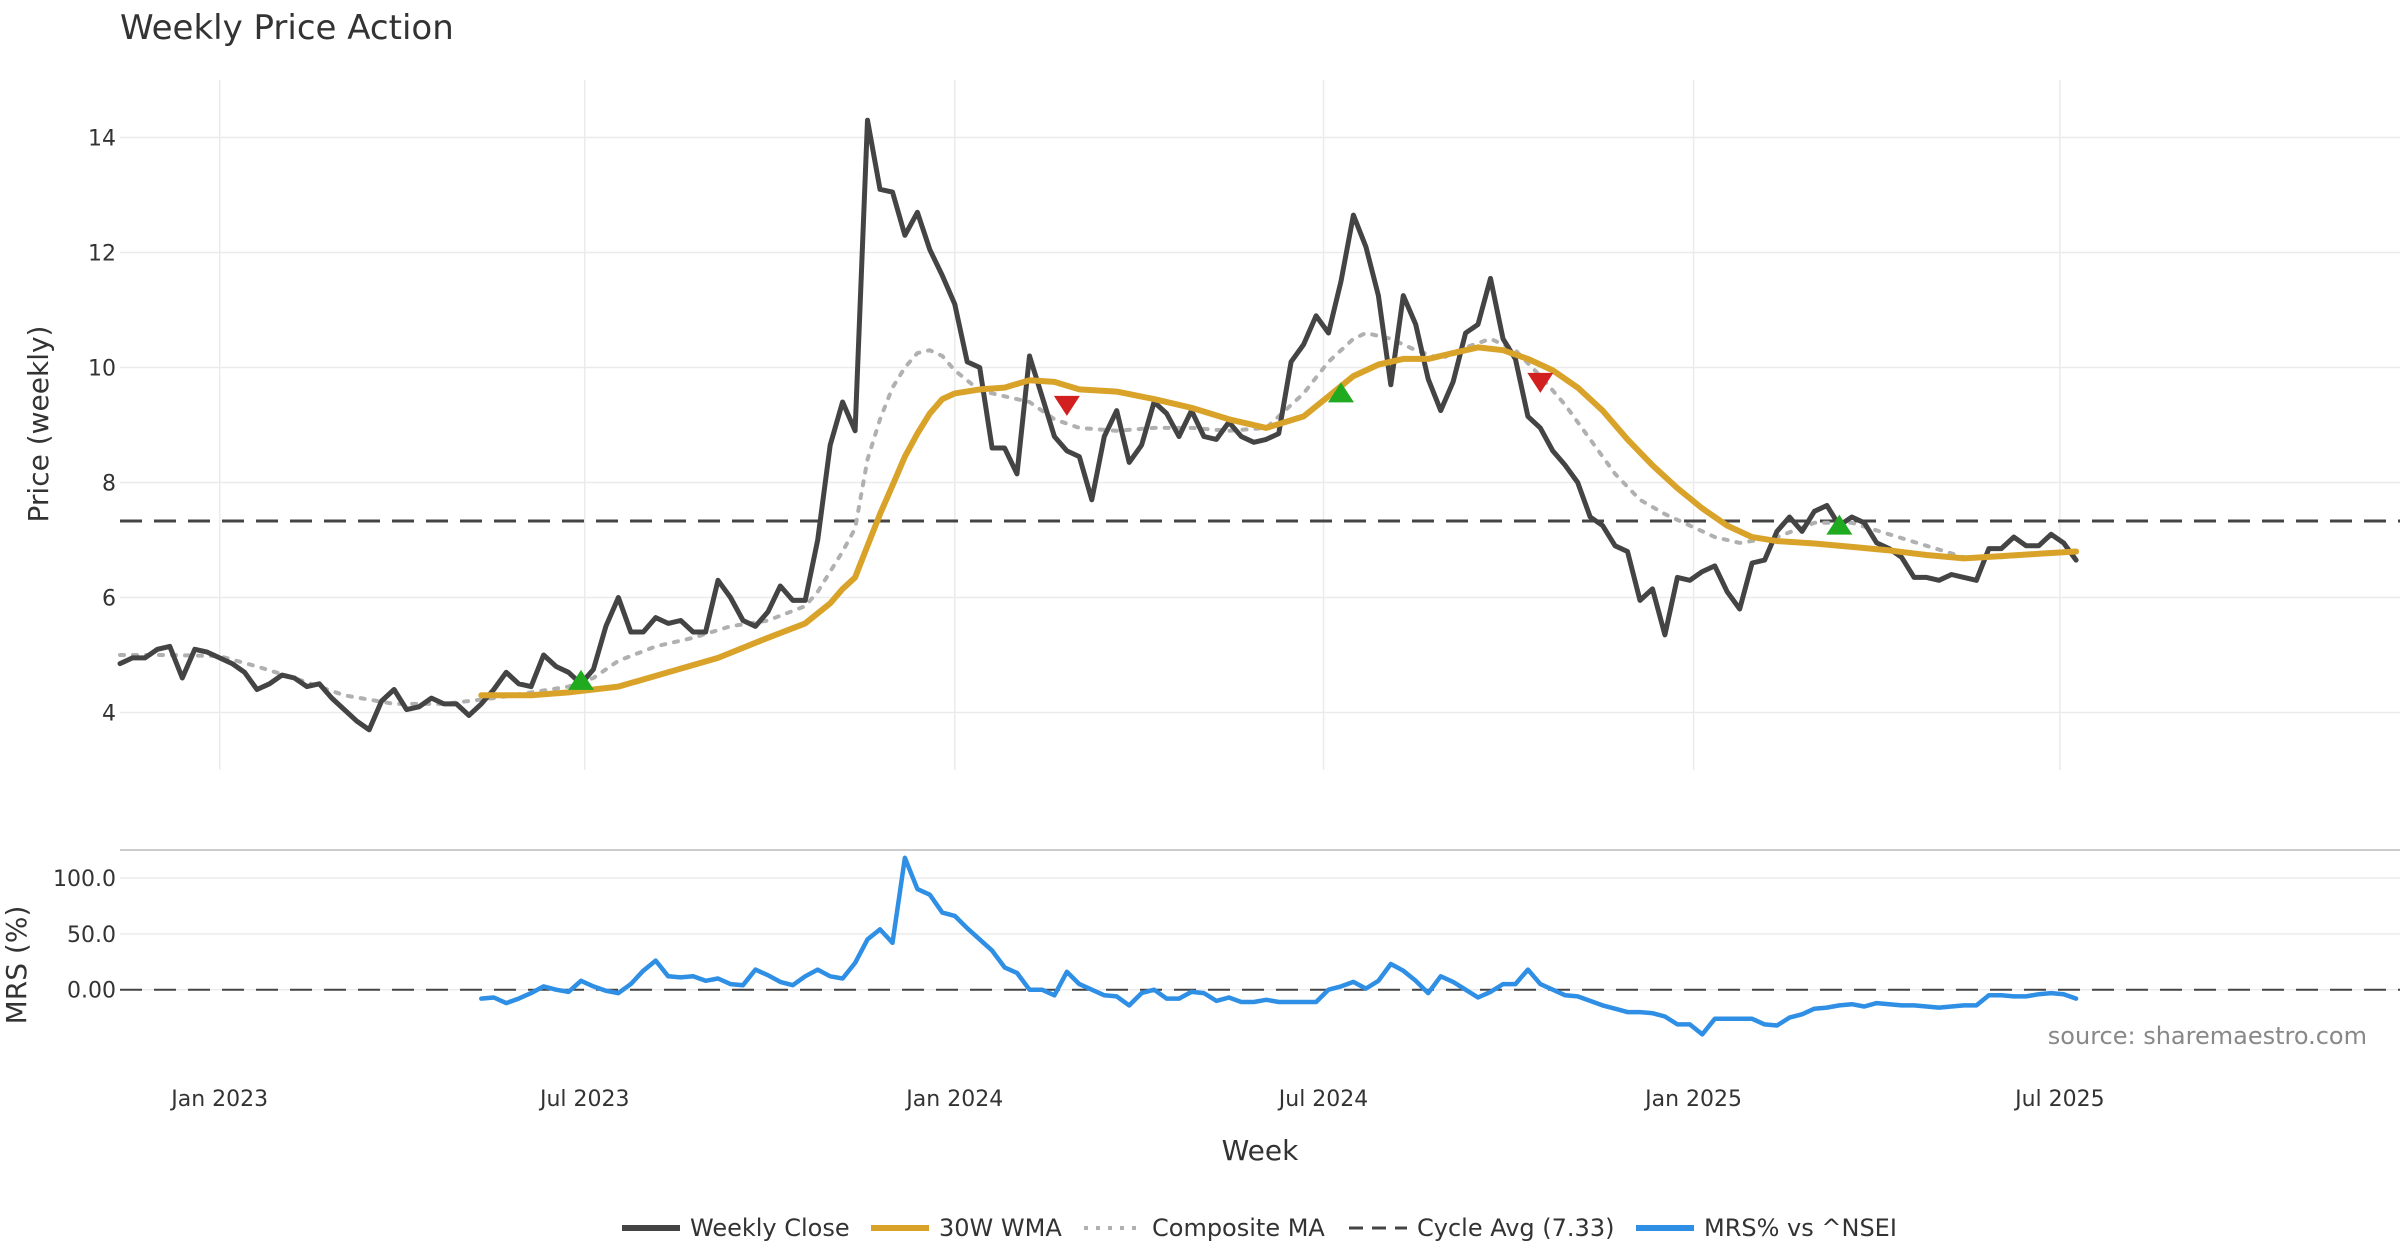 Image resolution: width=2400 pixels, height=1260 pixels. Describe the element at coordinates (218, 1099) in the screenshot. I see `x-tick-label: Jan 2023` at that location.